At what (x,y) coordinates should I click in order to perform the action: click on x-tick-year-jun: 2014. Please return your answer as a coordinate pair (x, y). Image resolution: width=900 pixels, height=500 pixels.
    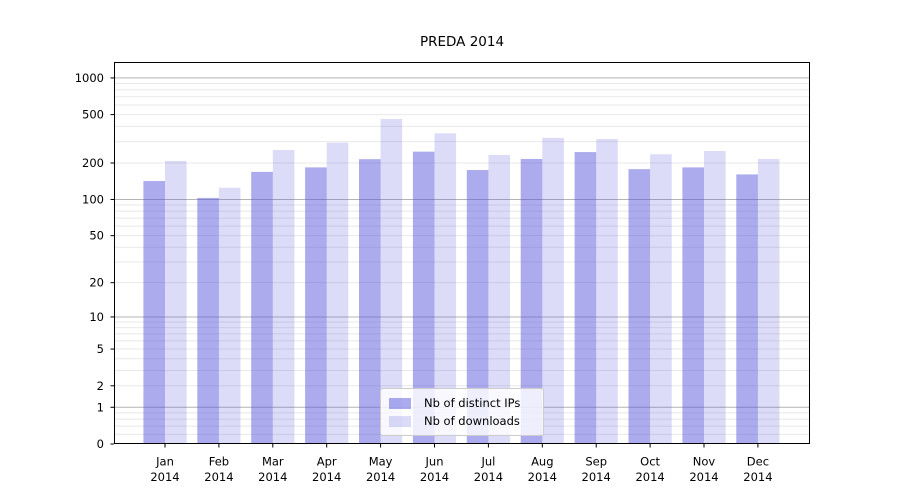
    Looking at the image, I should click on (434, 477).